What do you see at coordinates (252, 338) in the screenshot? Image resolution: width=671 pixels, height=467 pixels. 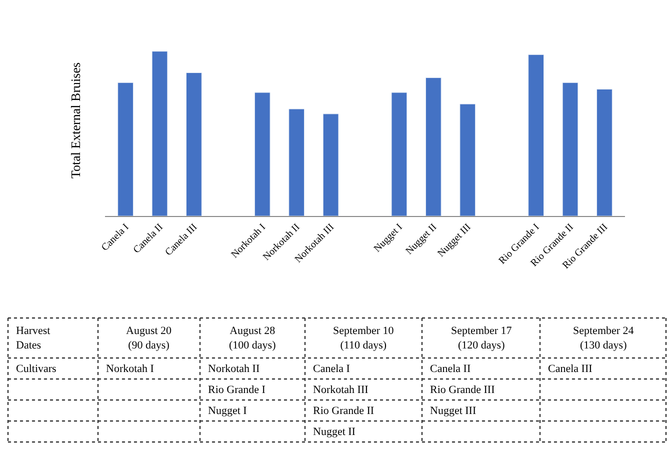 I see `text: August 28 (100 days)` at bounding box center [252, 338].